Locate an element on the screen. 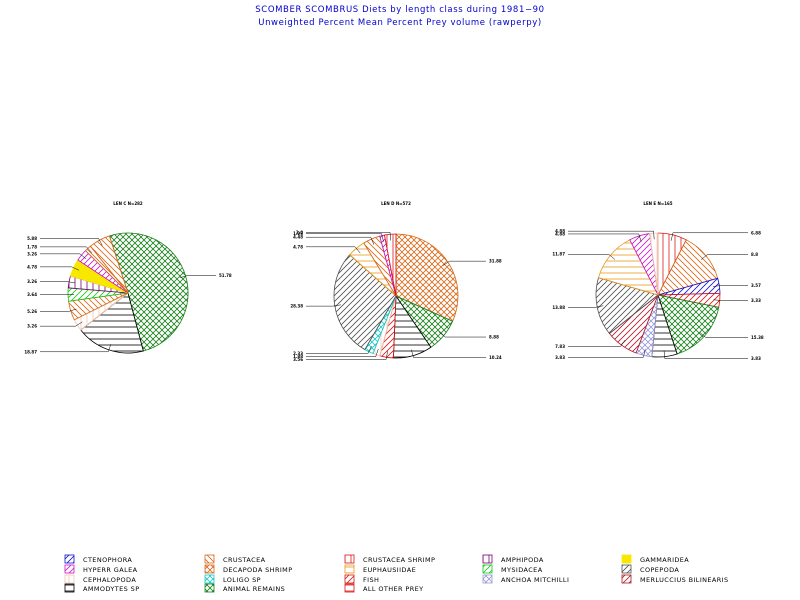 The height and width of the screenshot is (600, 800). legend-item-ctenophora: CTENOPHORA is located at coordinates (98, 559).